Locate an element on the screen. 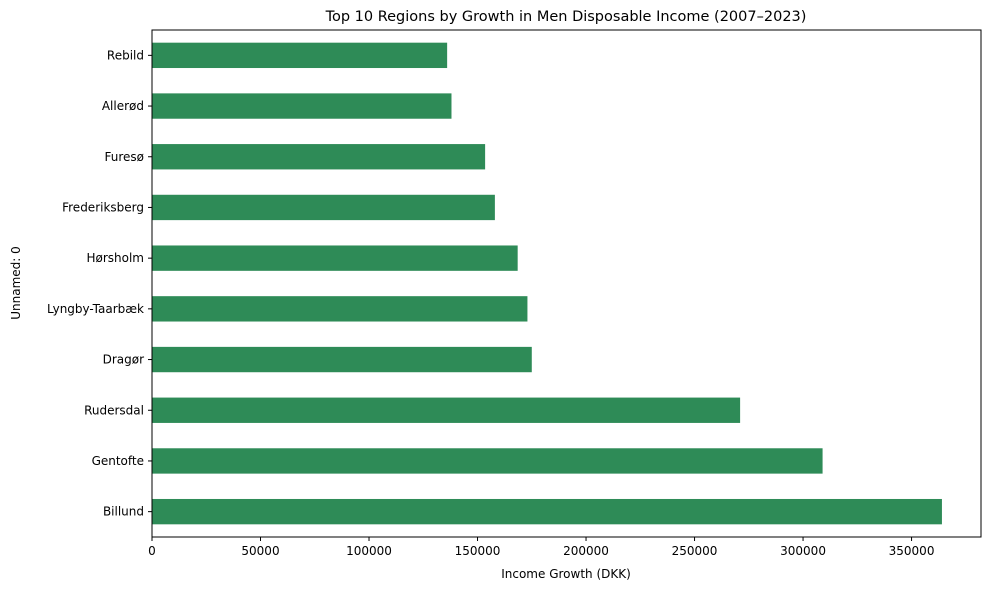  y-tick-label: Dragør is located at coordinates (123, 360).